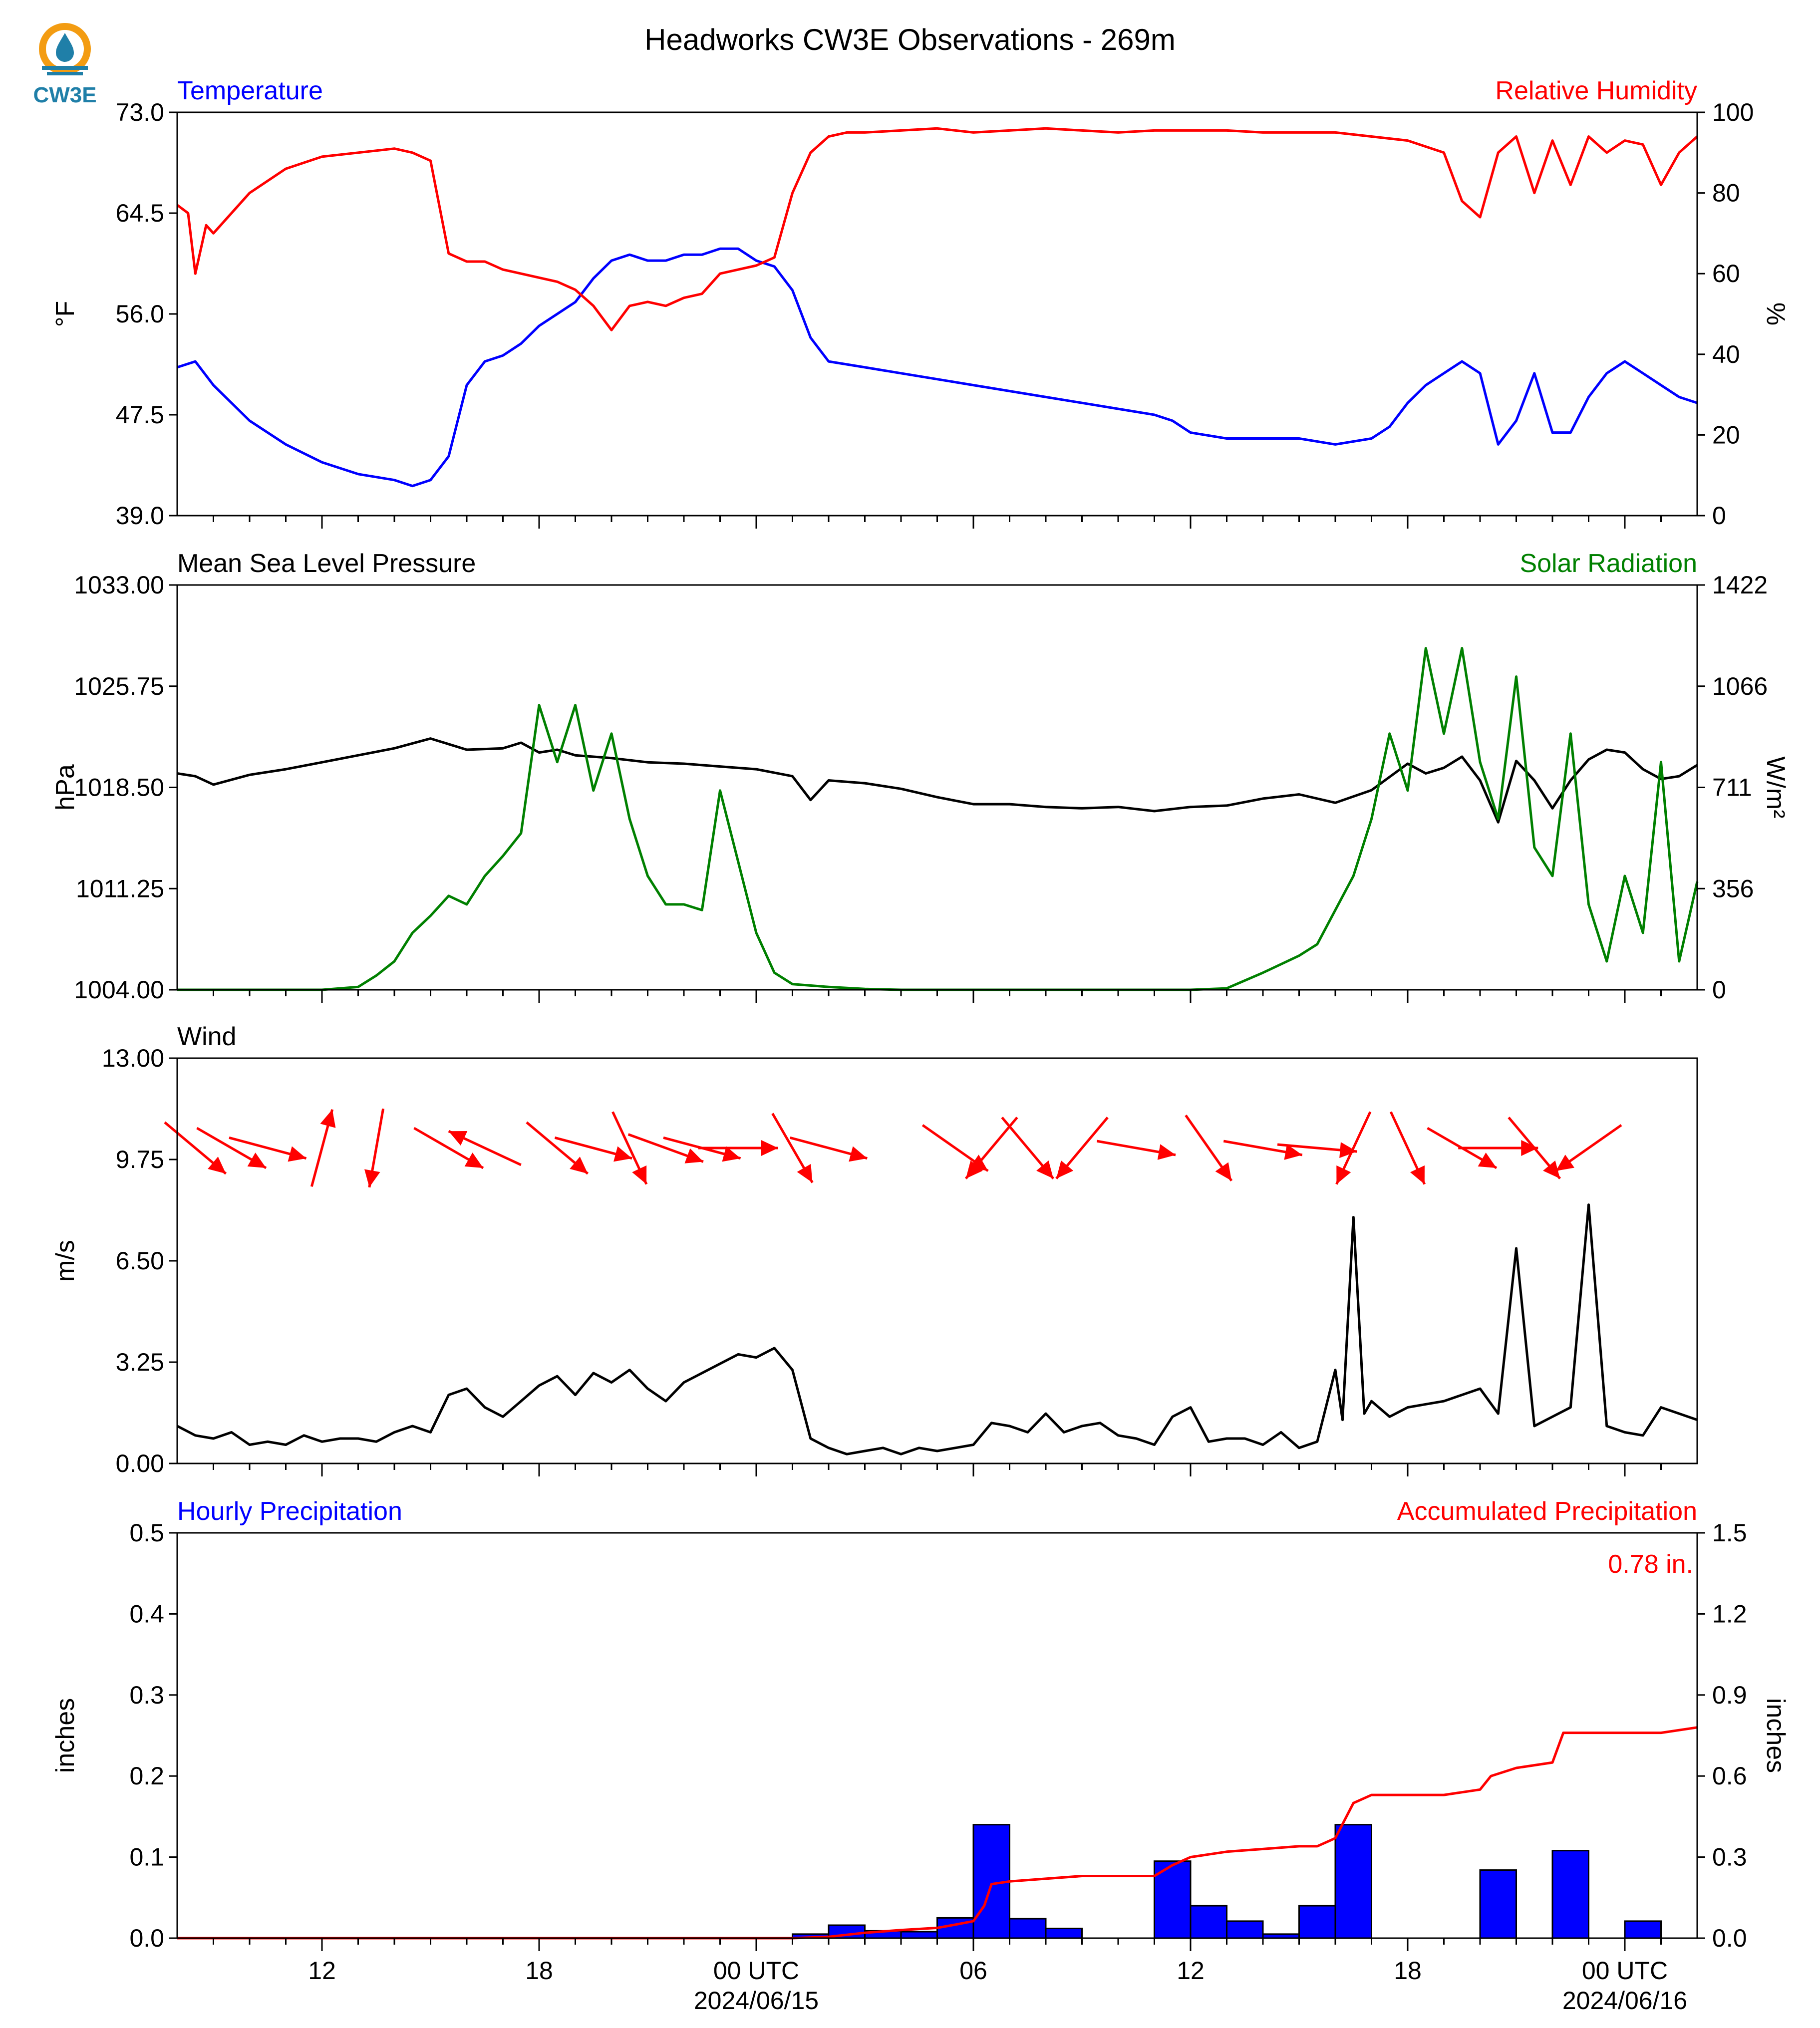 The height and width of the screenshot is (2028, 1820). I want to click on logo-text: CW3E, so click(65, 95).